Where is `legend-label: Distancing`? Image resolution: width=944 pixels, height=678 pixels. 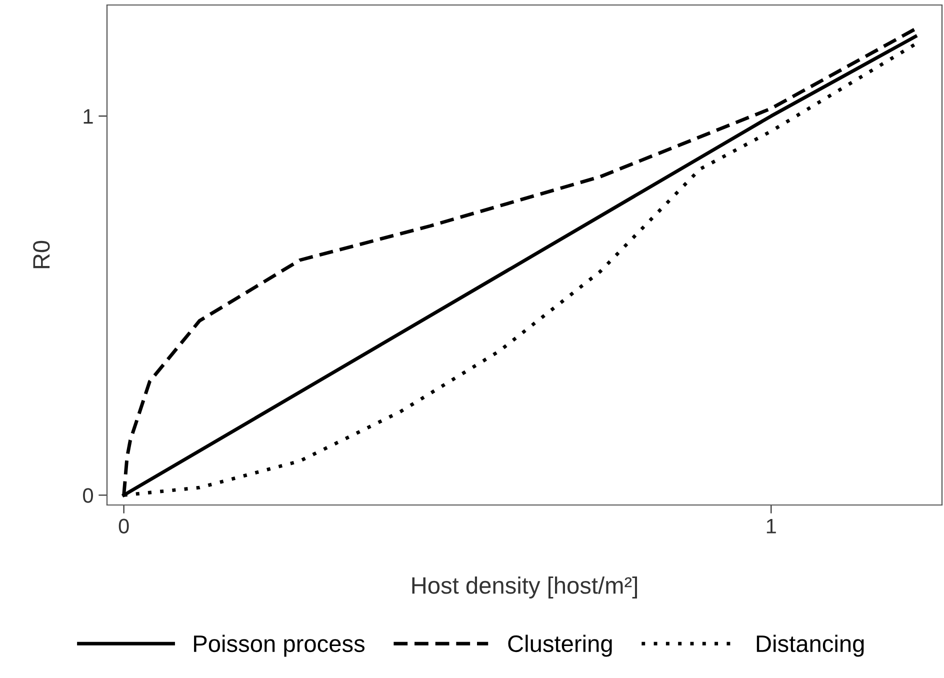 legend-label: Distancing is located at coordinates (810, 645).